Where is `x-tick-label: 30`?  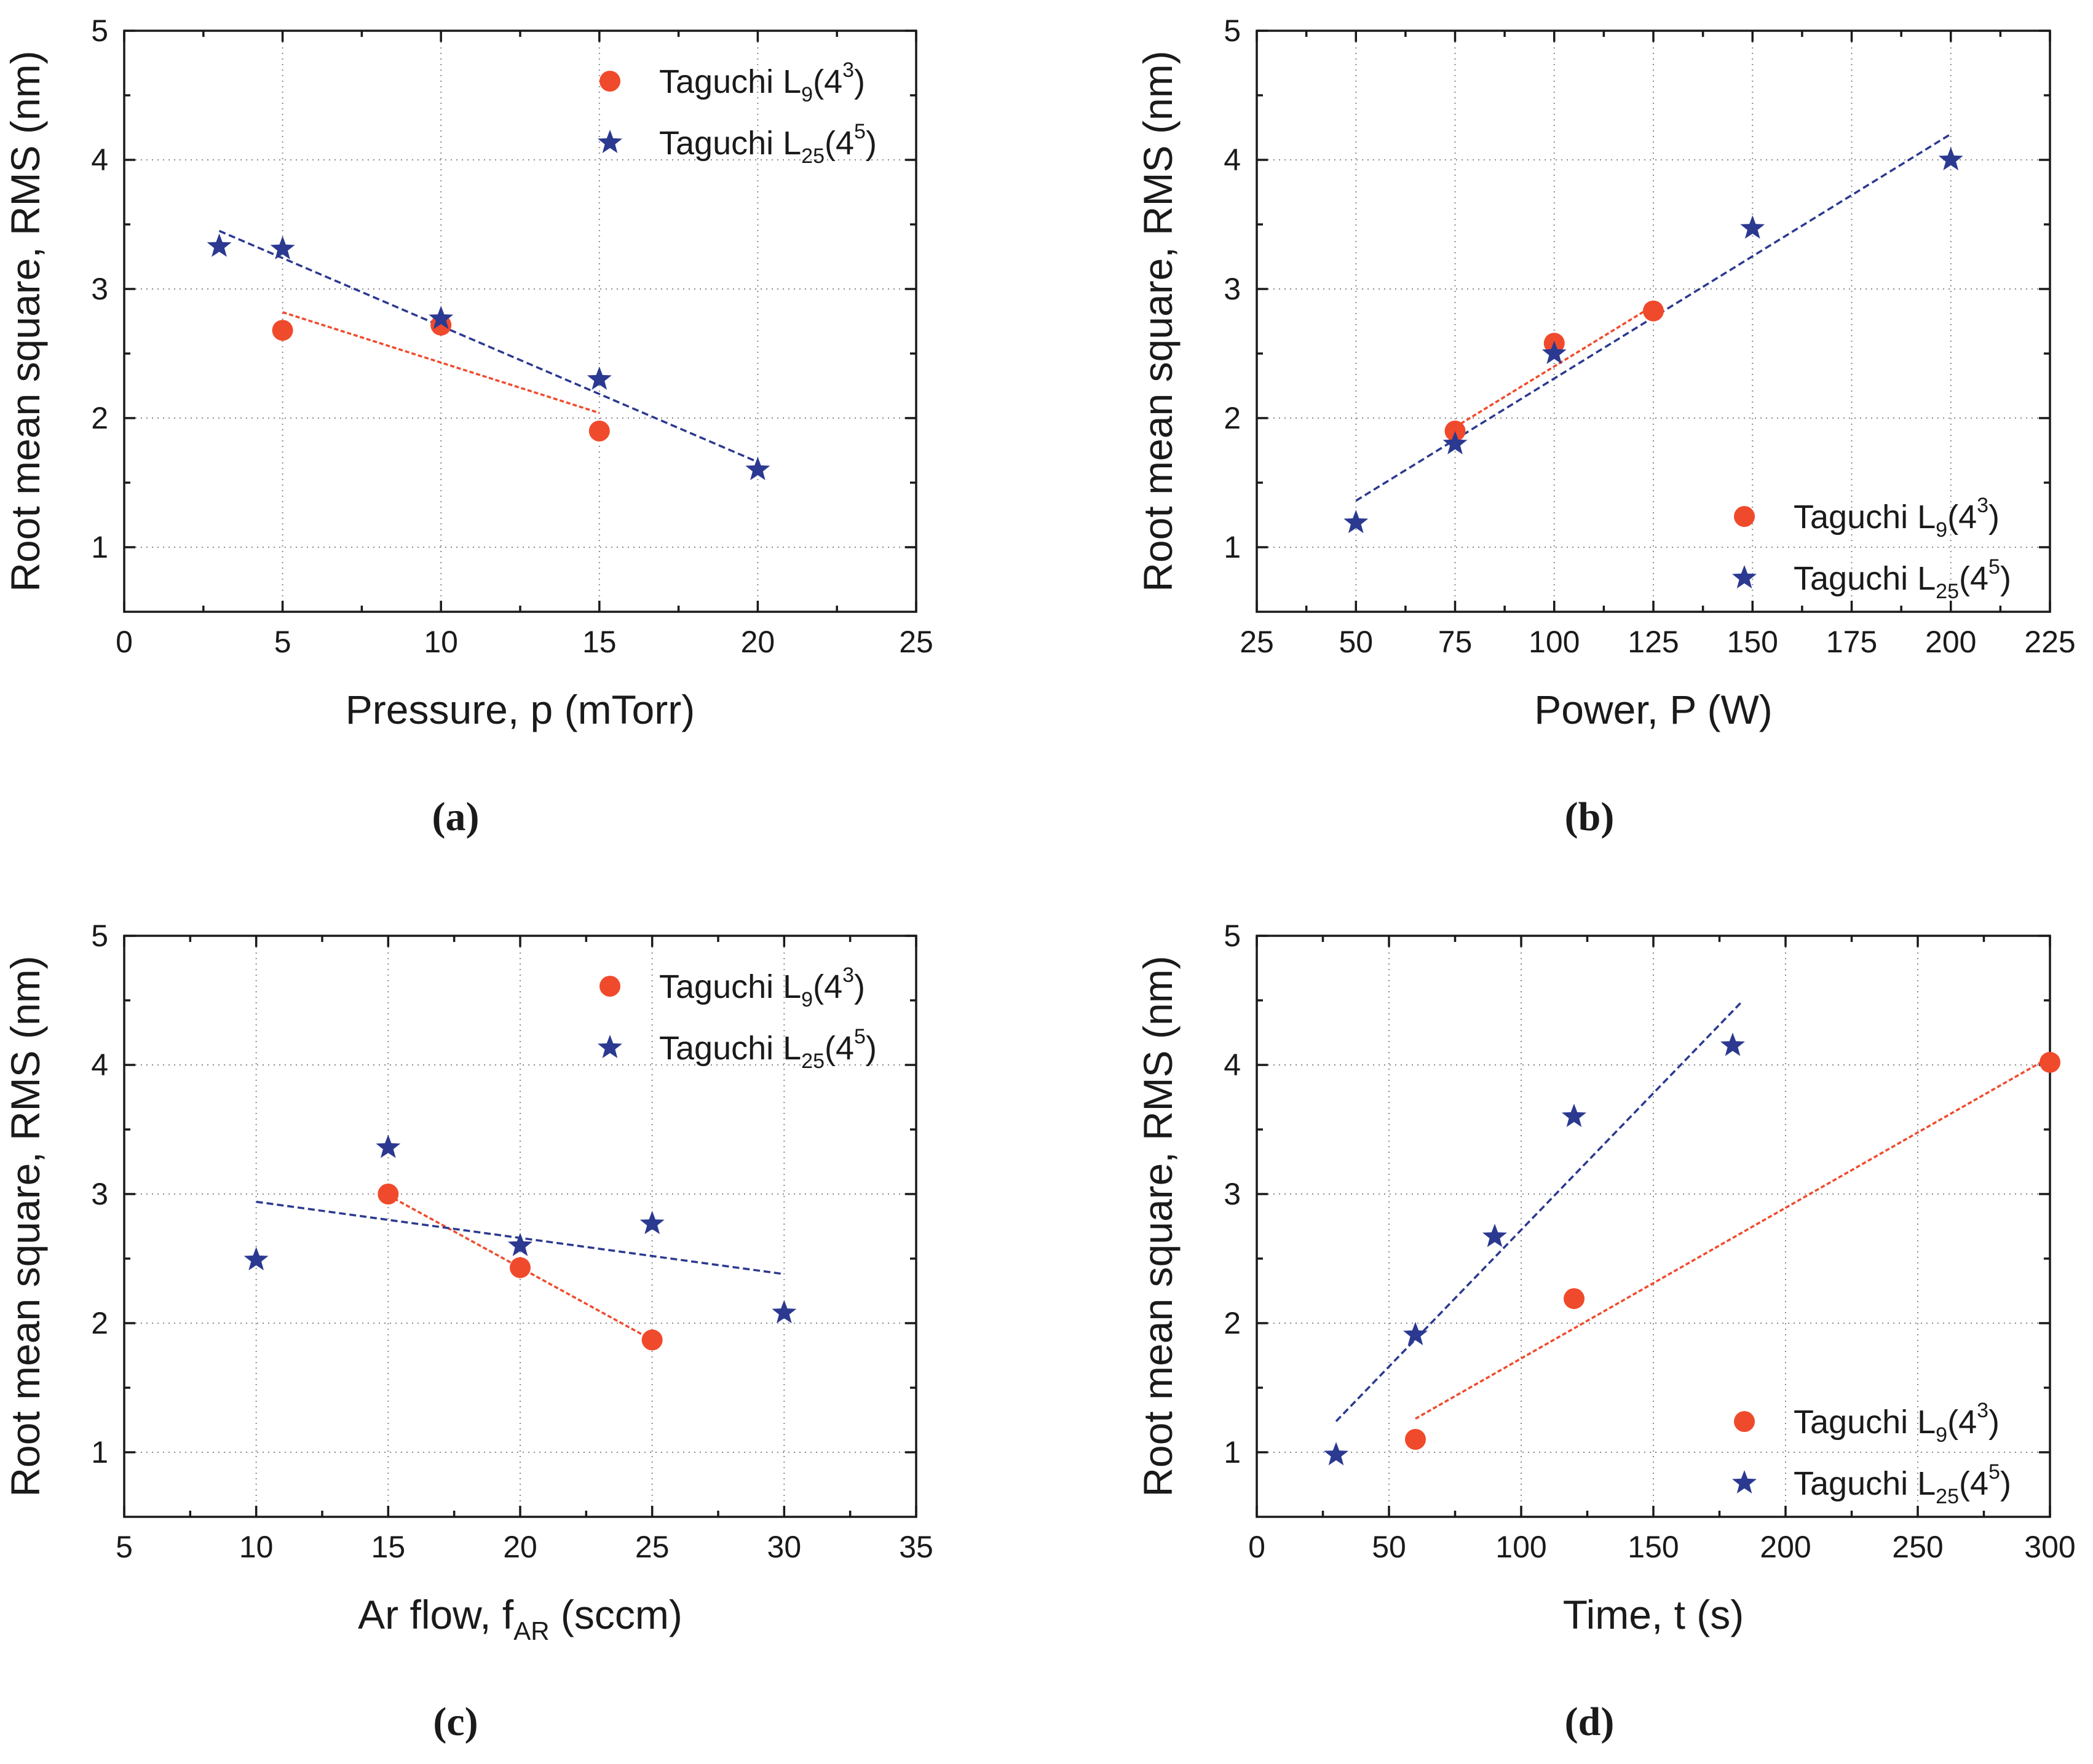
x-tick-label: 30 is located at coordinates (785, 1547).